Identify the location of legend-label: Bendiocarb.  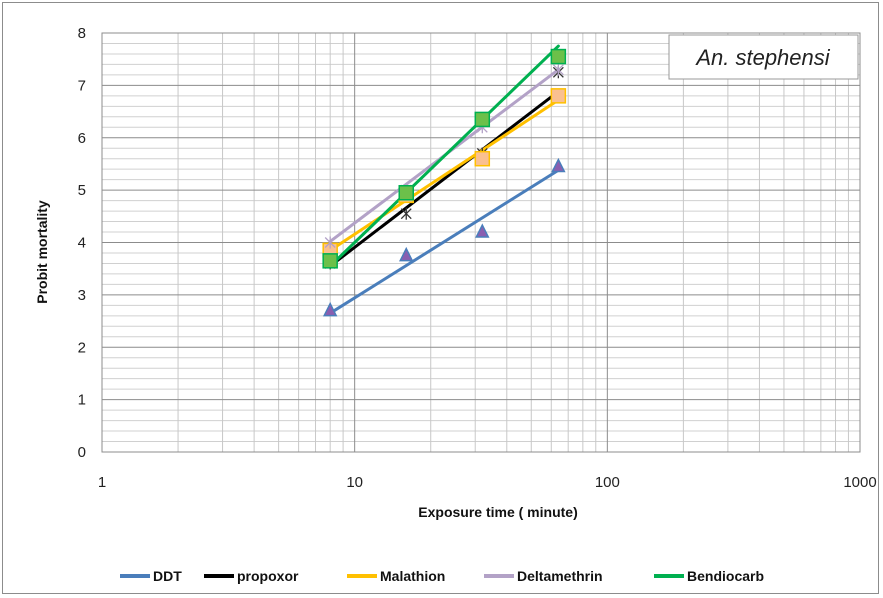
(725, 576).